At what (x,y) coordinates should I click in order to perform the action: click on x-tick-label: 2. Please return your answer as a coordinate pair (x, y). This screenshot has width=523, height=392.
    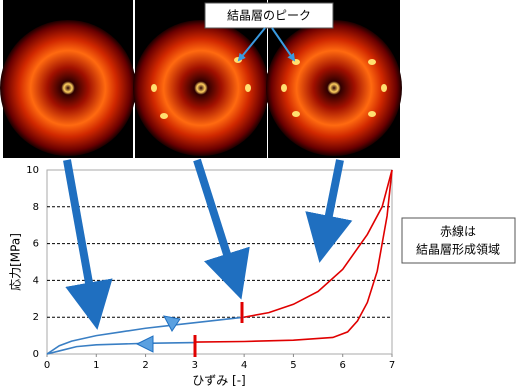
    Looking at the image, I should click on (145, 365).